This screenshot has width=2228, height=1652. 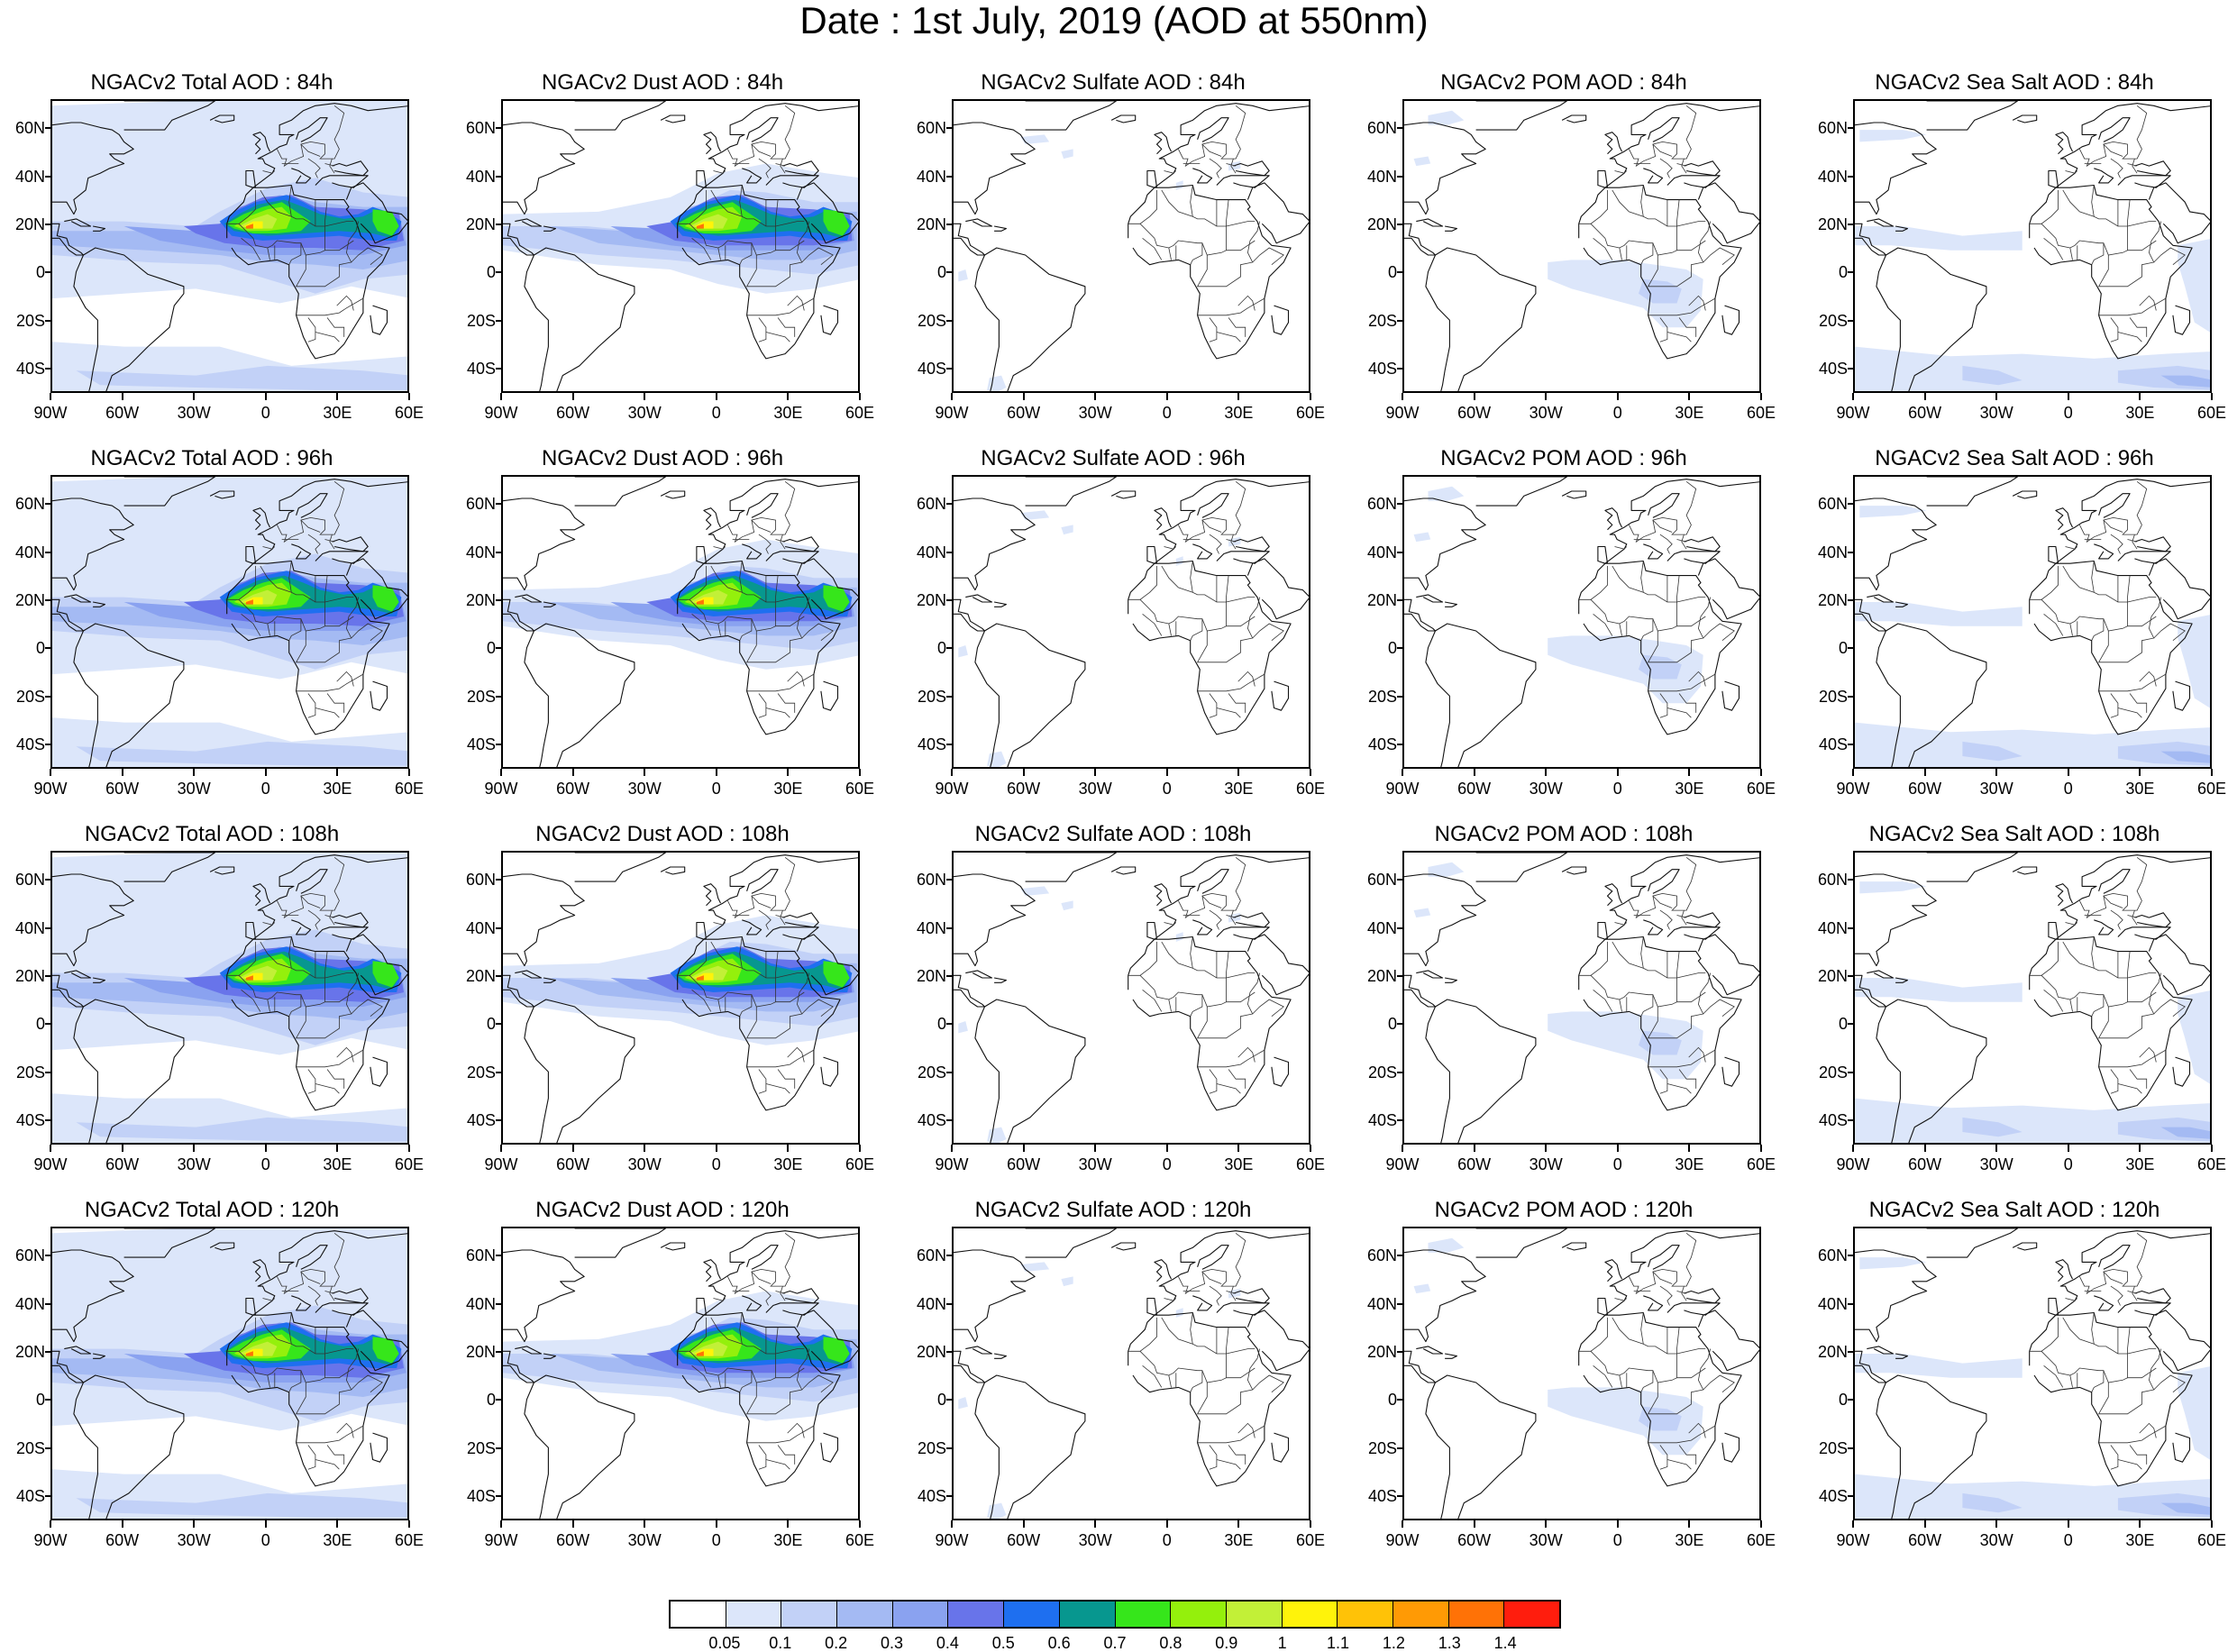 I want to click on lon-tick-label: 60W, so click(x=122, y=1164).